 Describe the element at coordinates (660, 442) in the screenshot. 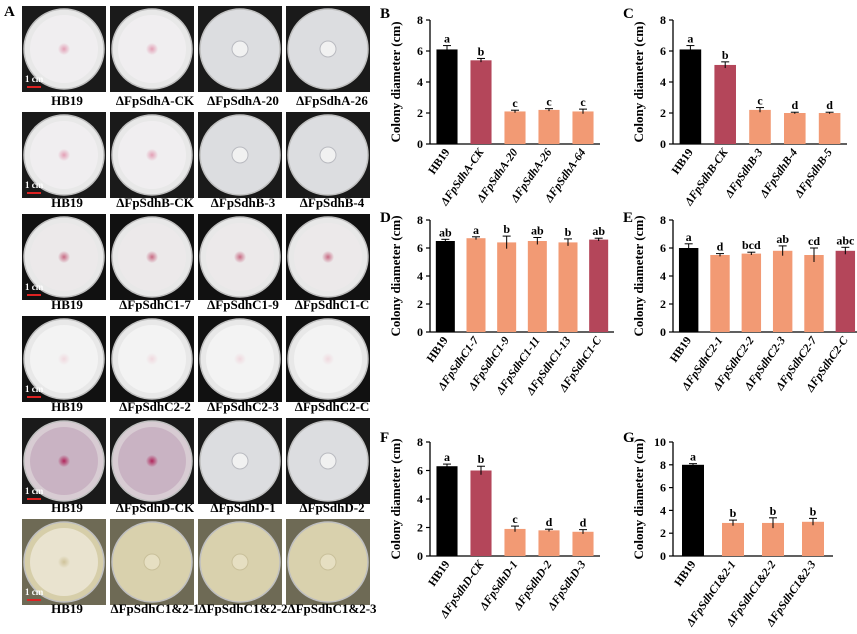

I see `y-tick-label: 10` at that location.